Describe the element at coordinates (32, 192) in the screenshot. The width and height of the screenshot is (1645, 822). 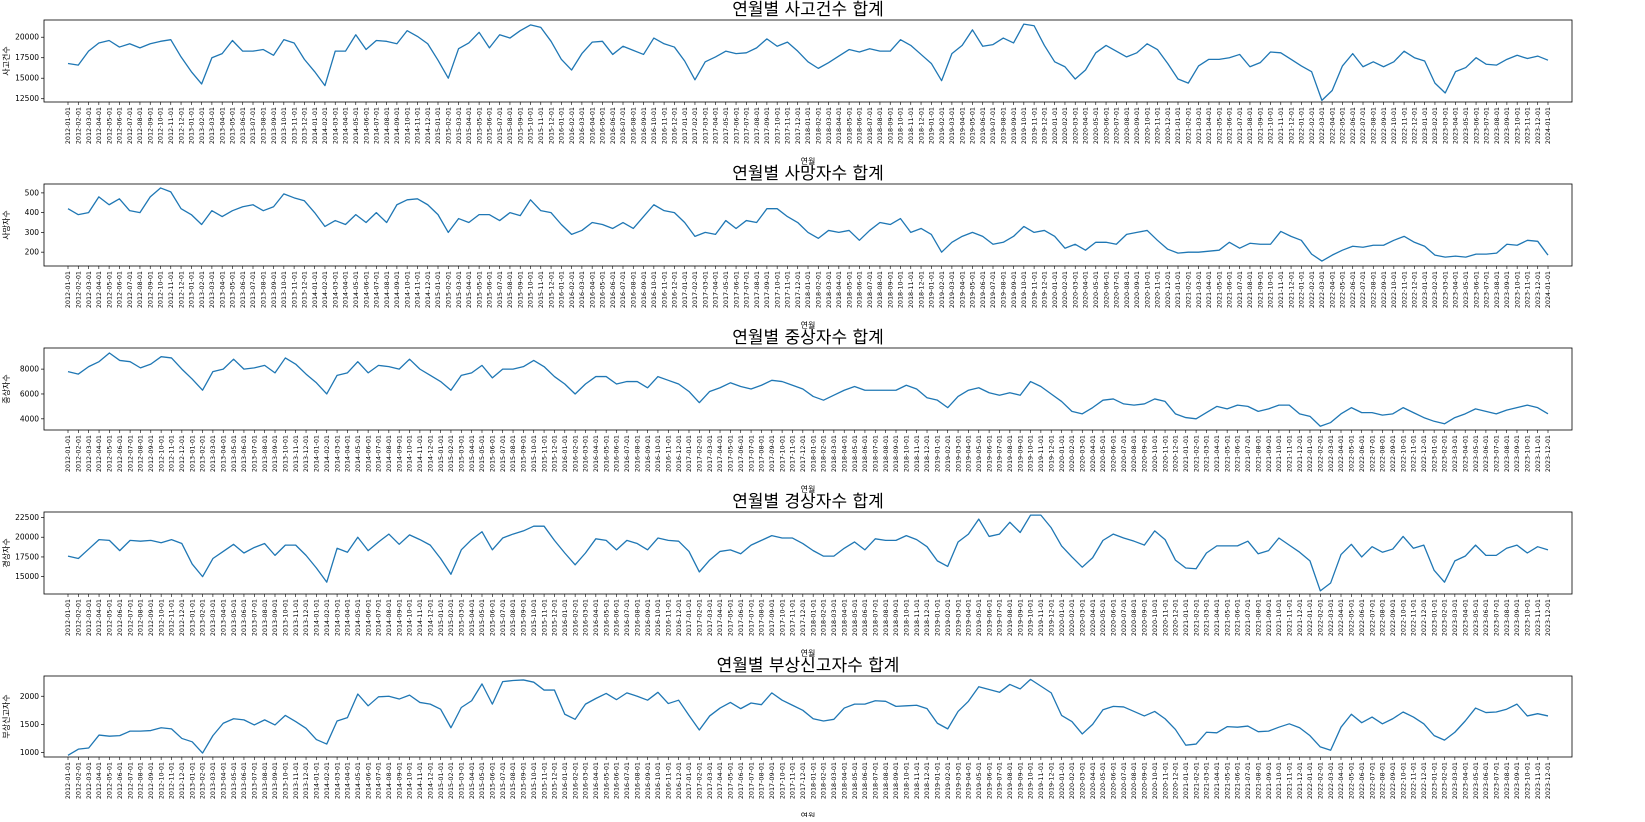
I see `y-tick-label: 500` at that location.